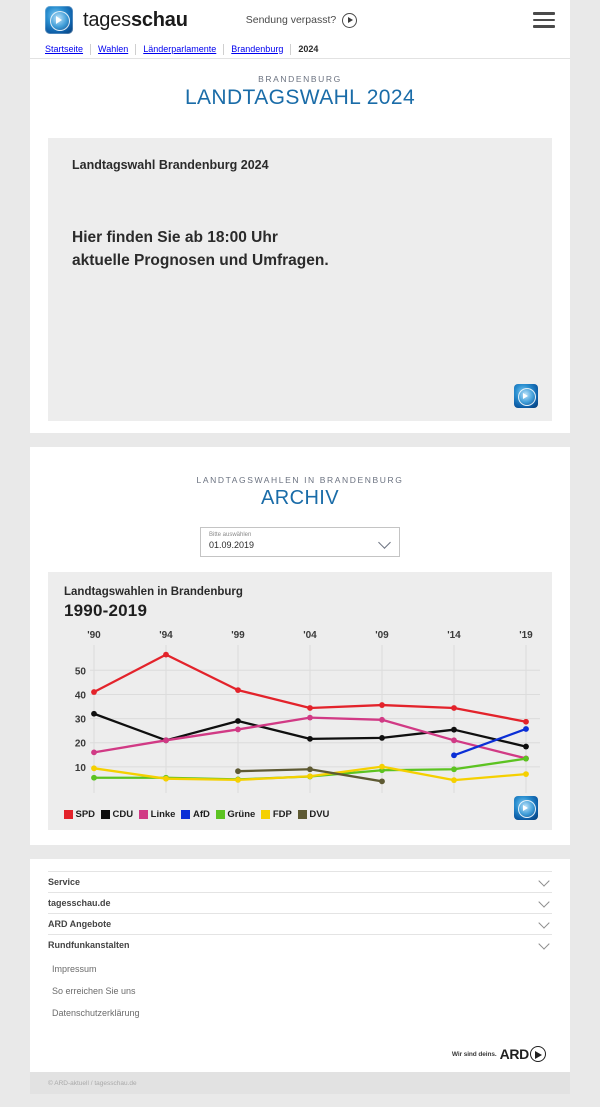  Describe the element at coordinates (80, 924) in the screenshot. I see `accordion-label: ARD Angebote` at that location.